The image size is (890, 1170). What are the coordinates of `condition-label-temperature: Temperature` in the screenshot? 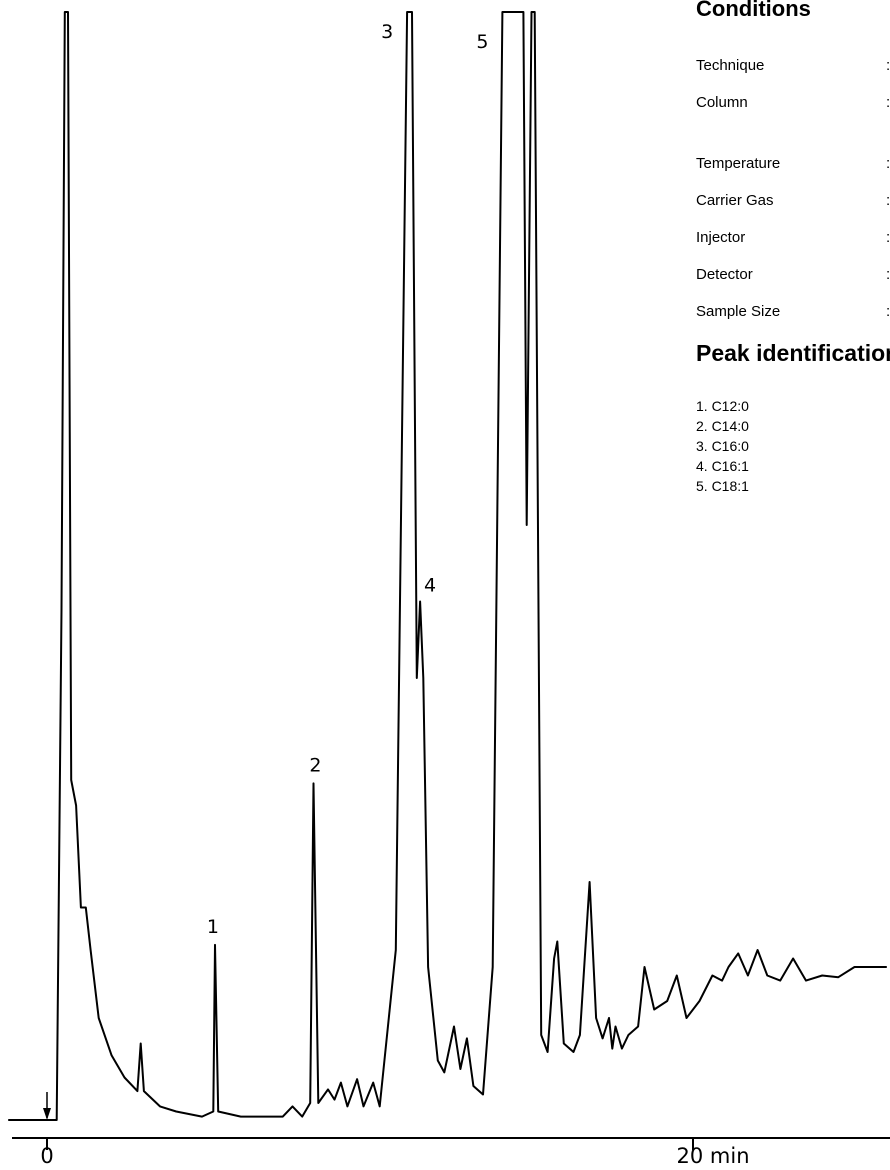 It's located at (738, 163).